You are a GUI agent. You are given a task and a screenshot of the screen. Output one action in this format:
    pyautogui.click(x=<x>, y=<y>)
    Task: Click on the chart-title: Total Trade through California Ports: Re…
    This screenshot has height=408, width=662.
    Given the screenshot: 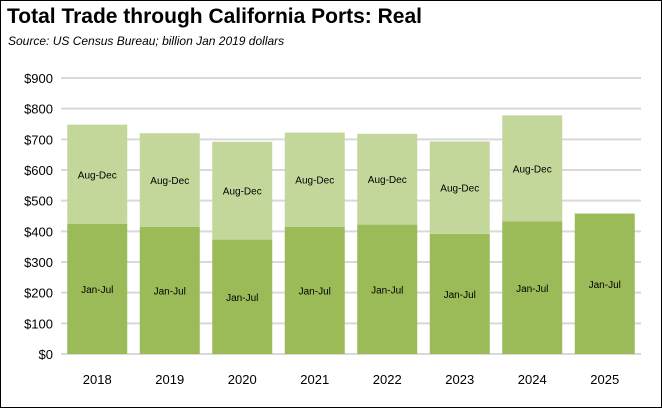 What is the action you would take?
    pyautogui.click(x=214, y=16)
    